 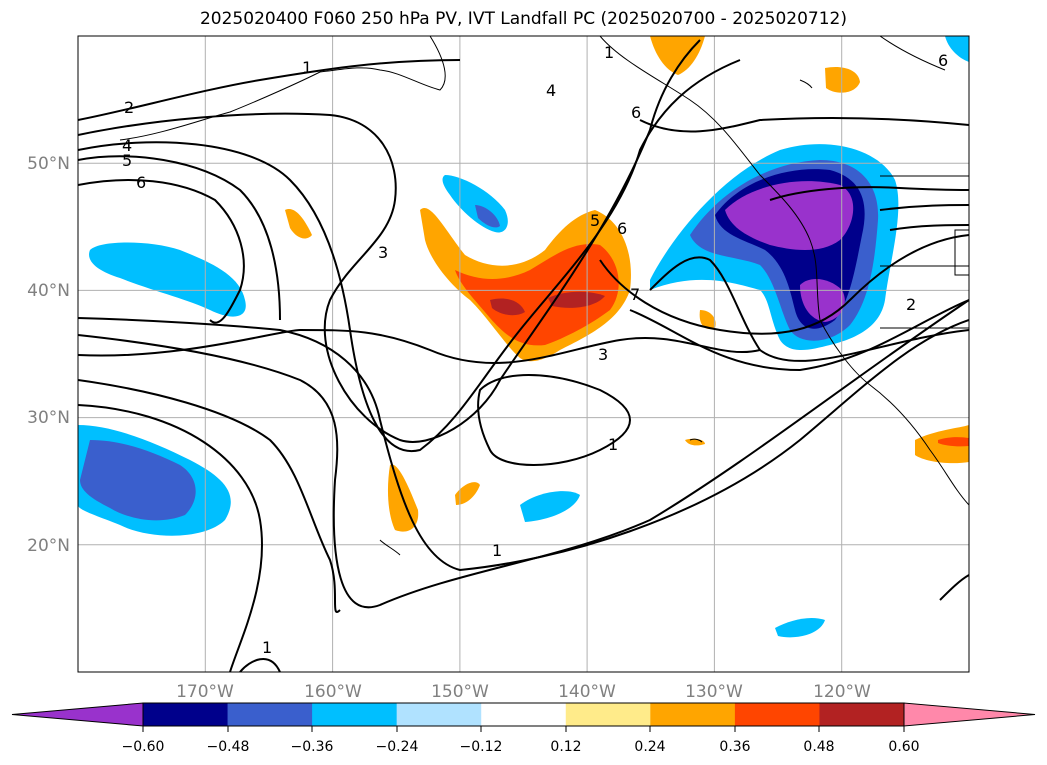 I want to click on colorbar-frame, so click(x=523, y=714).